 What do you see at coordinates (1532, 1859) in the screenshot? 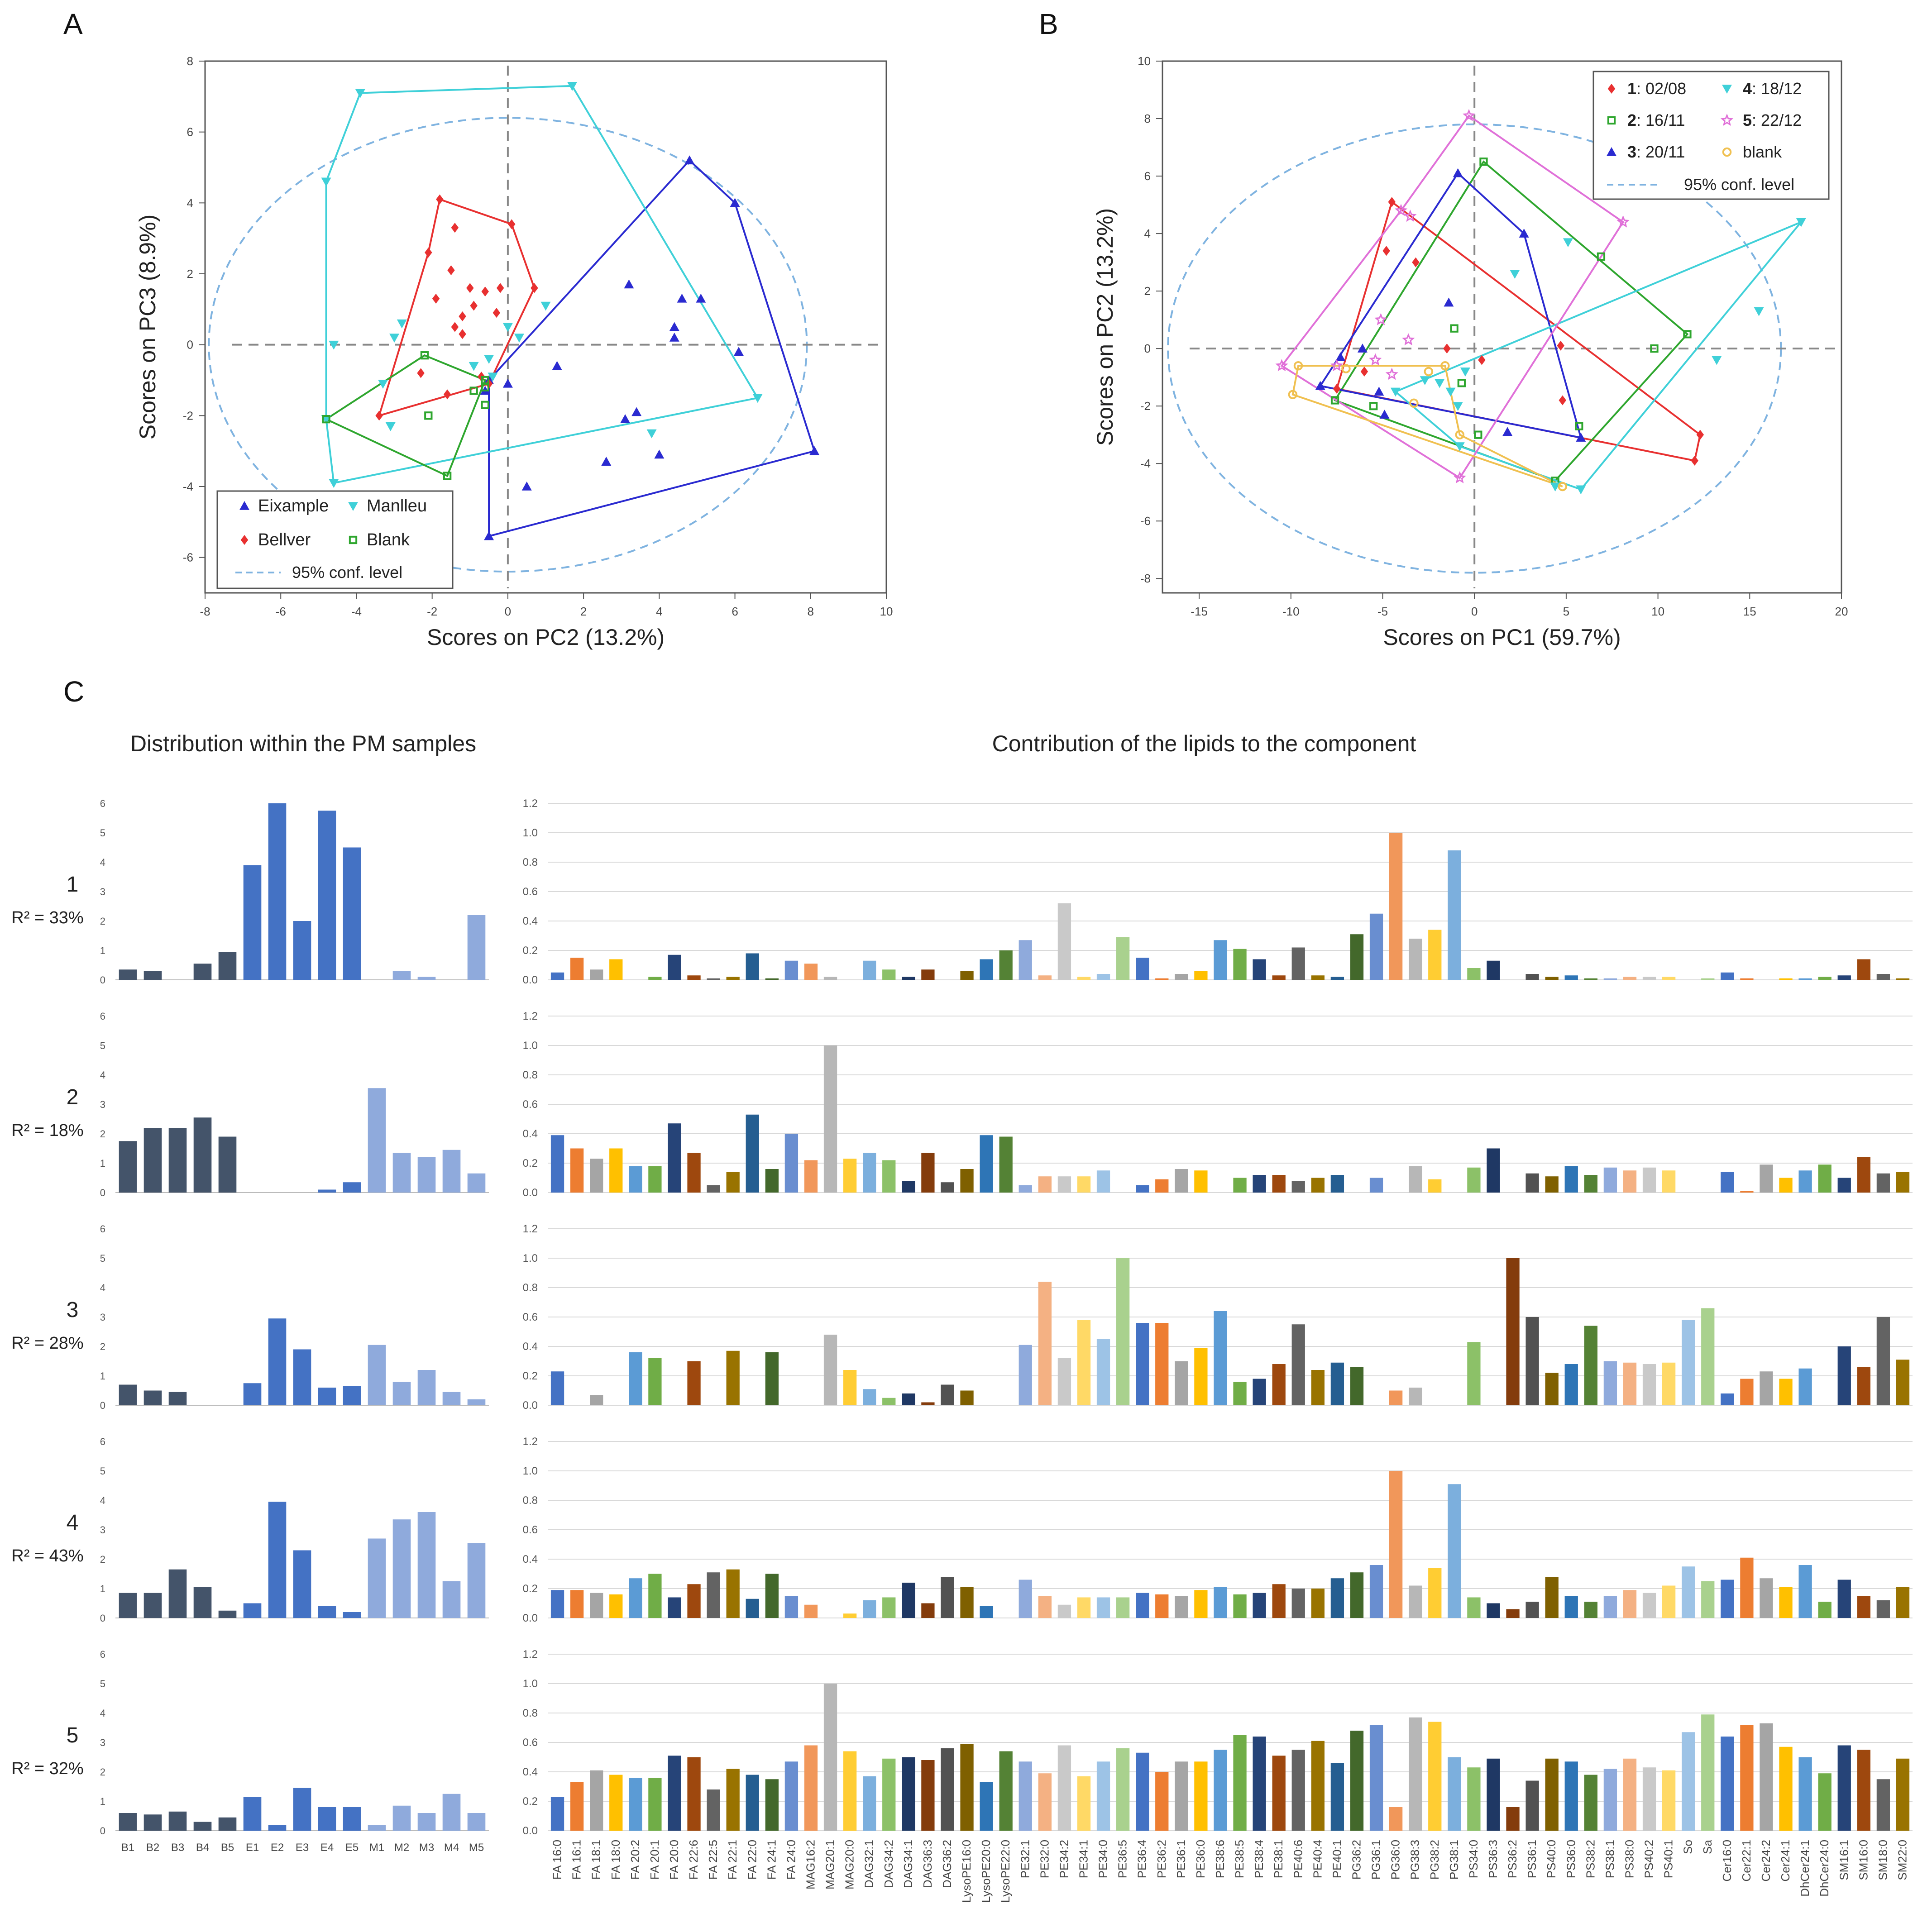
I see `lipid-category-label: PS36:1` at bounding box center [1532, 1859].